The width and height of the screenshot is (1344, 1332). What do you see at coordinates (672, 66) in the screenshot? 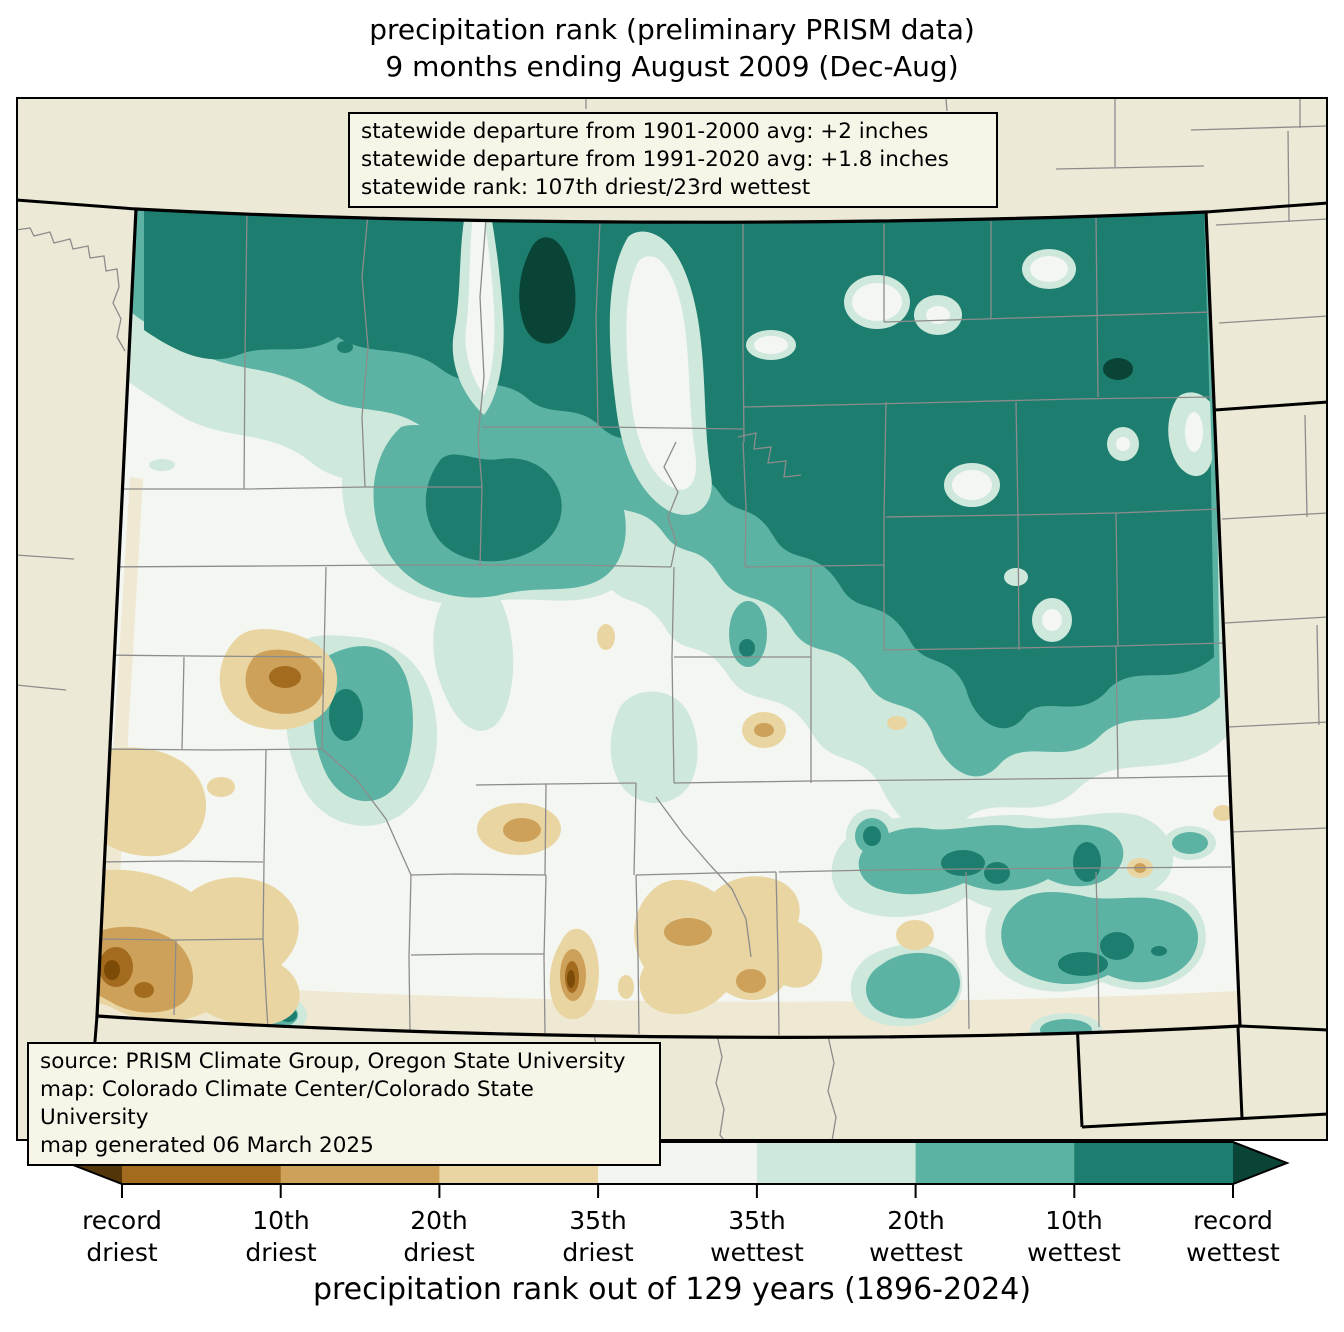
I see `title-line-2: 9 months ending August 2009 (Dec-Aug)` at bounding box center [672, 66].